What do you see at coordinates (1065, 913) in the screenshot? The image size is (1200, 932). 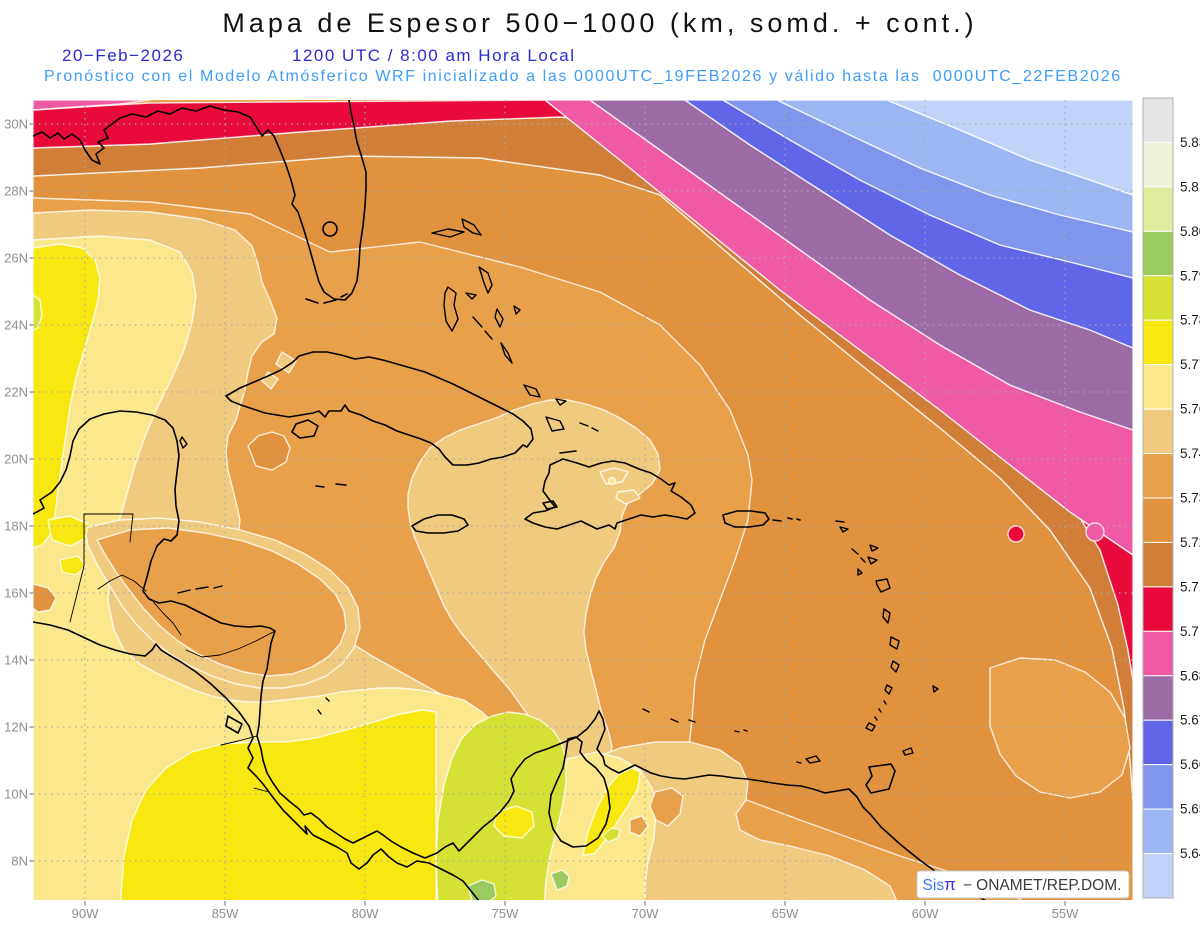 I see `lon-label: 55W` at bounding box center [1065, 913].